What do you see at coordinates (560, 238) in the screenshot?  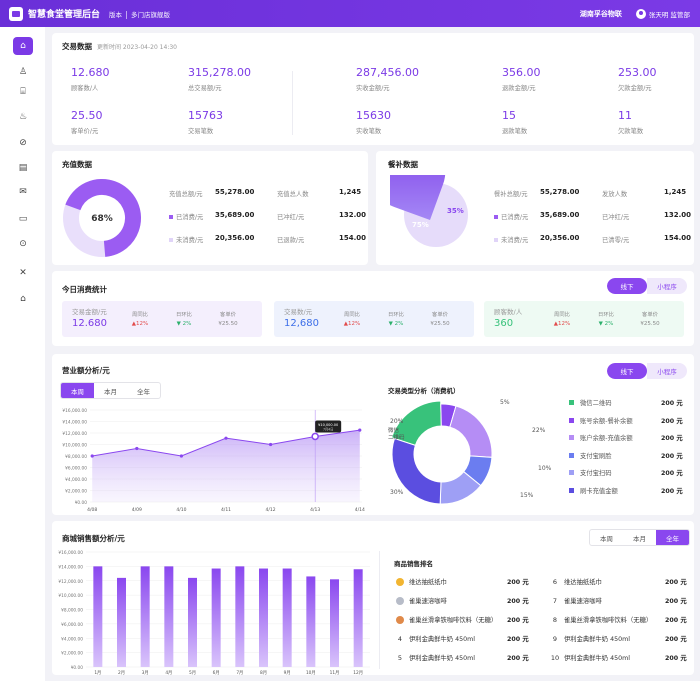 I see `row-value: 20,356.00` at bounding box center [560, 238].